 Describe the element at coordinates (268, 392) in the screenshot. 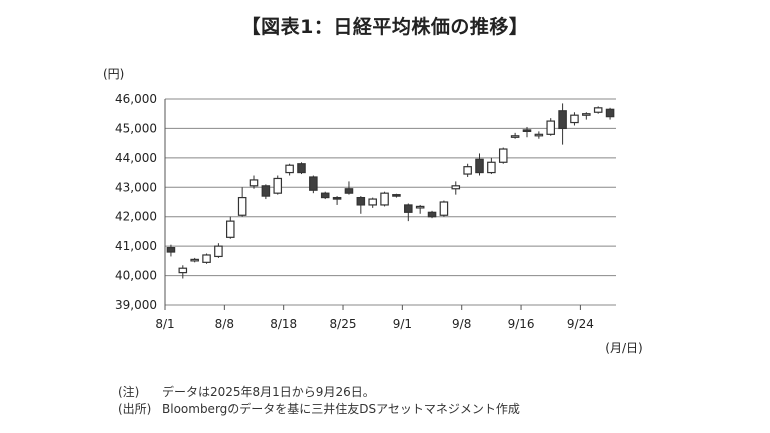

I see `note-text: データは2025年8月1日から9月26日。` at that location.